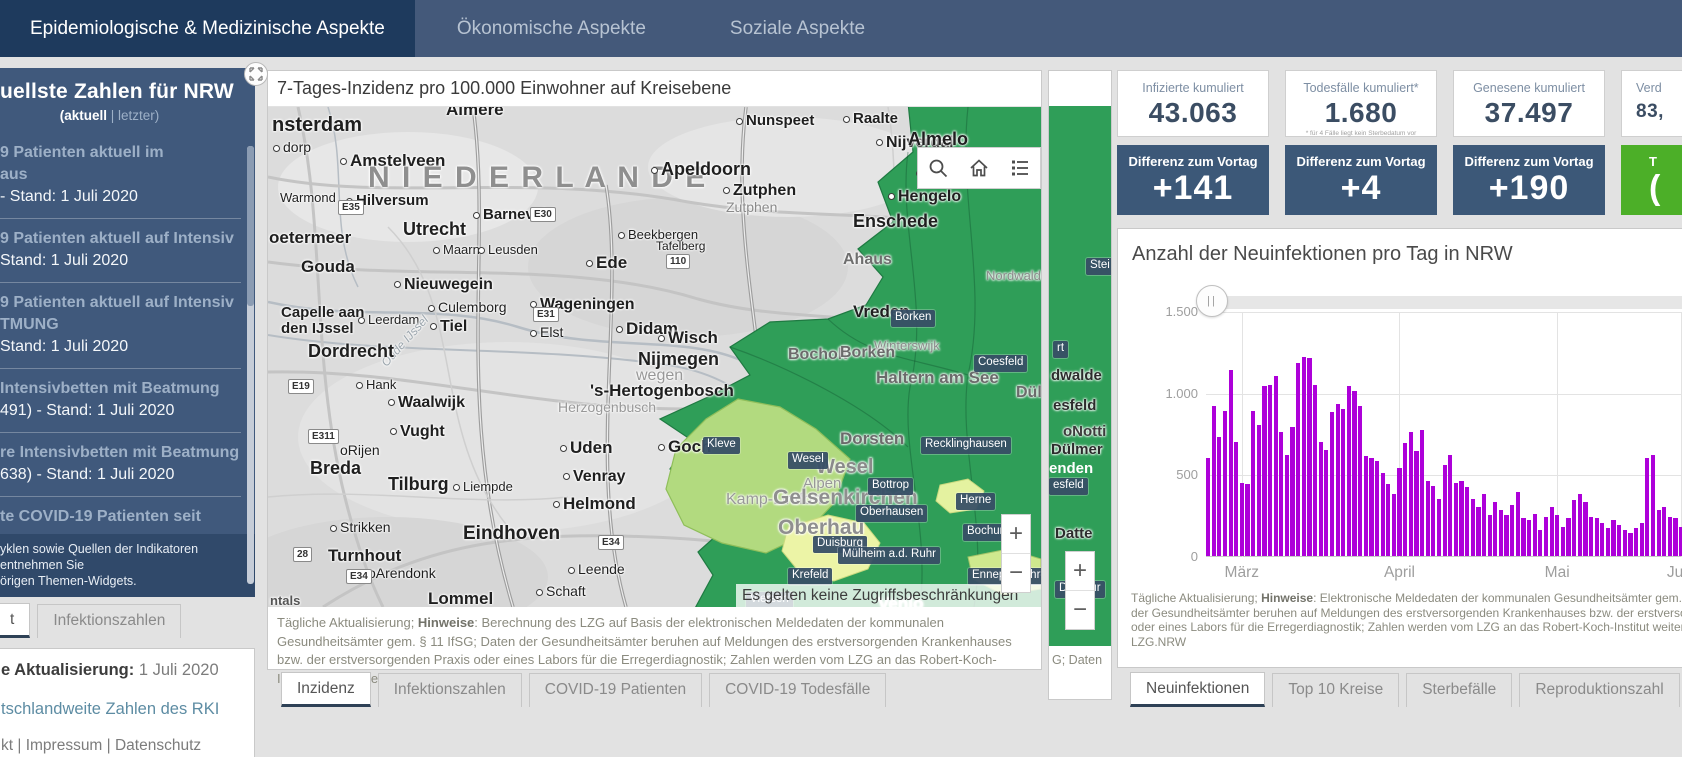 The image size is (1682, 757). I want to click on map-city-label: Tilburg, so click(418, 484).